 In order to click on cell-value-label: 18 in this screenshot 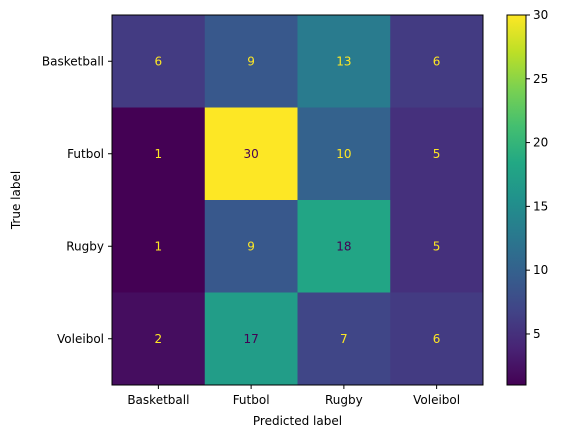, I will do `click(343, 246)`.